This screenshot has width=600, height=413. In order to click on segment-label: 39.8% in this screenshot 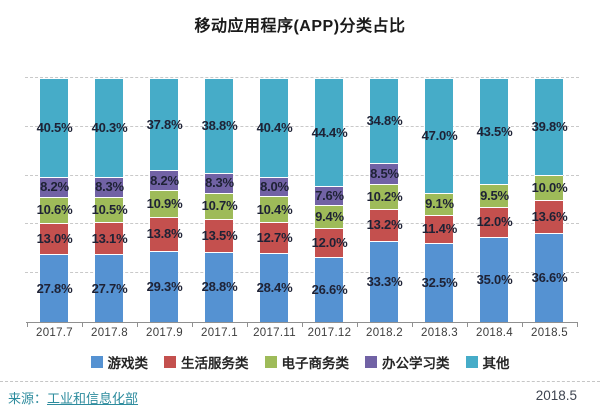, I will do `click(549, 127)`.